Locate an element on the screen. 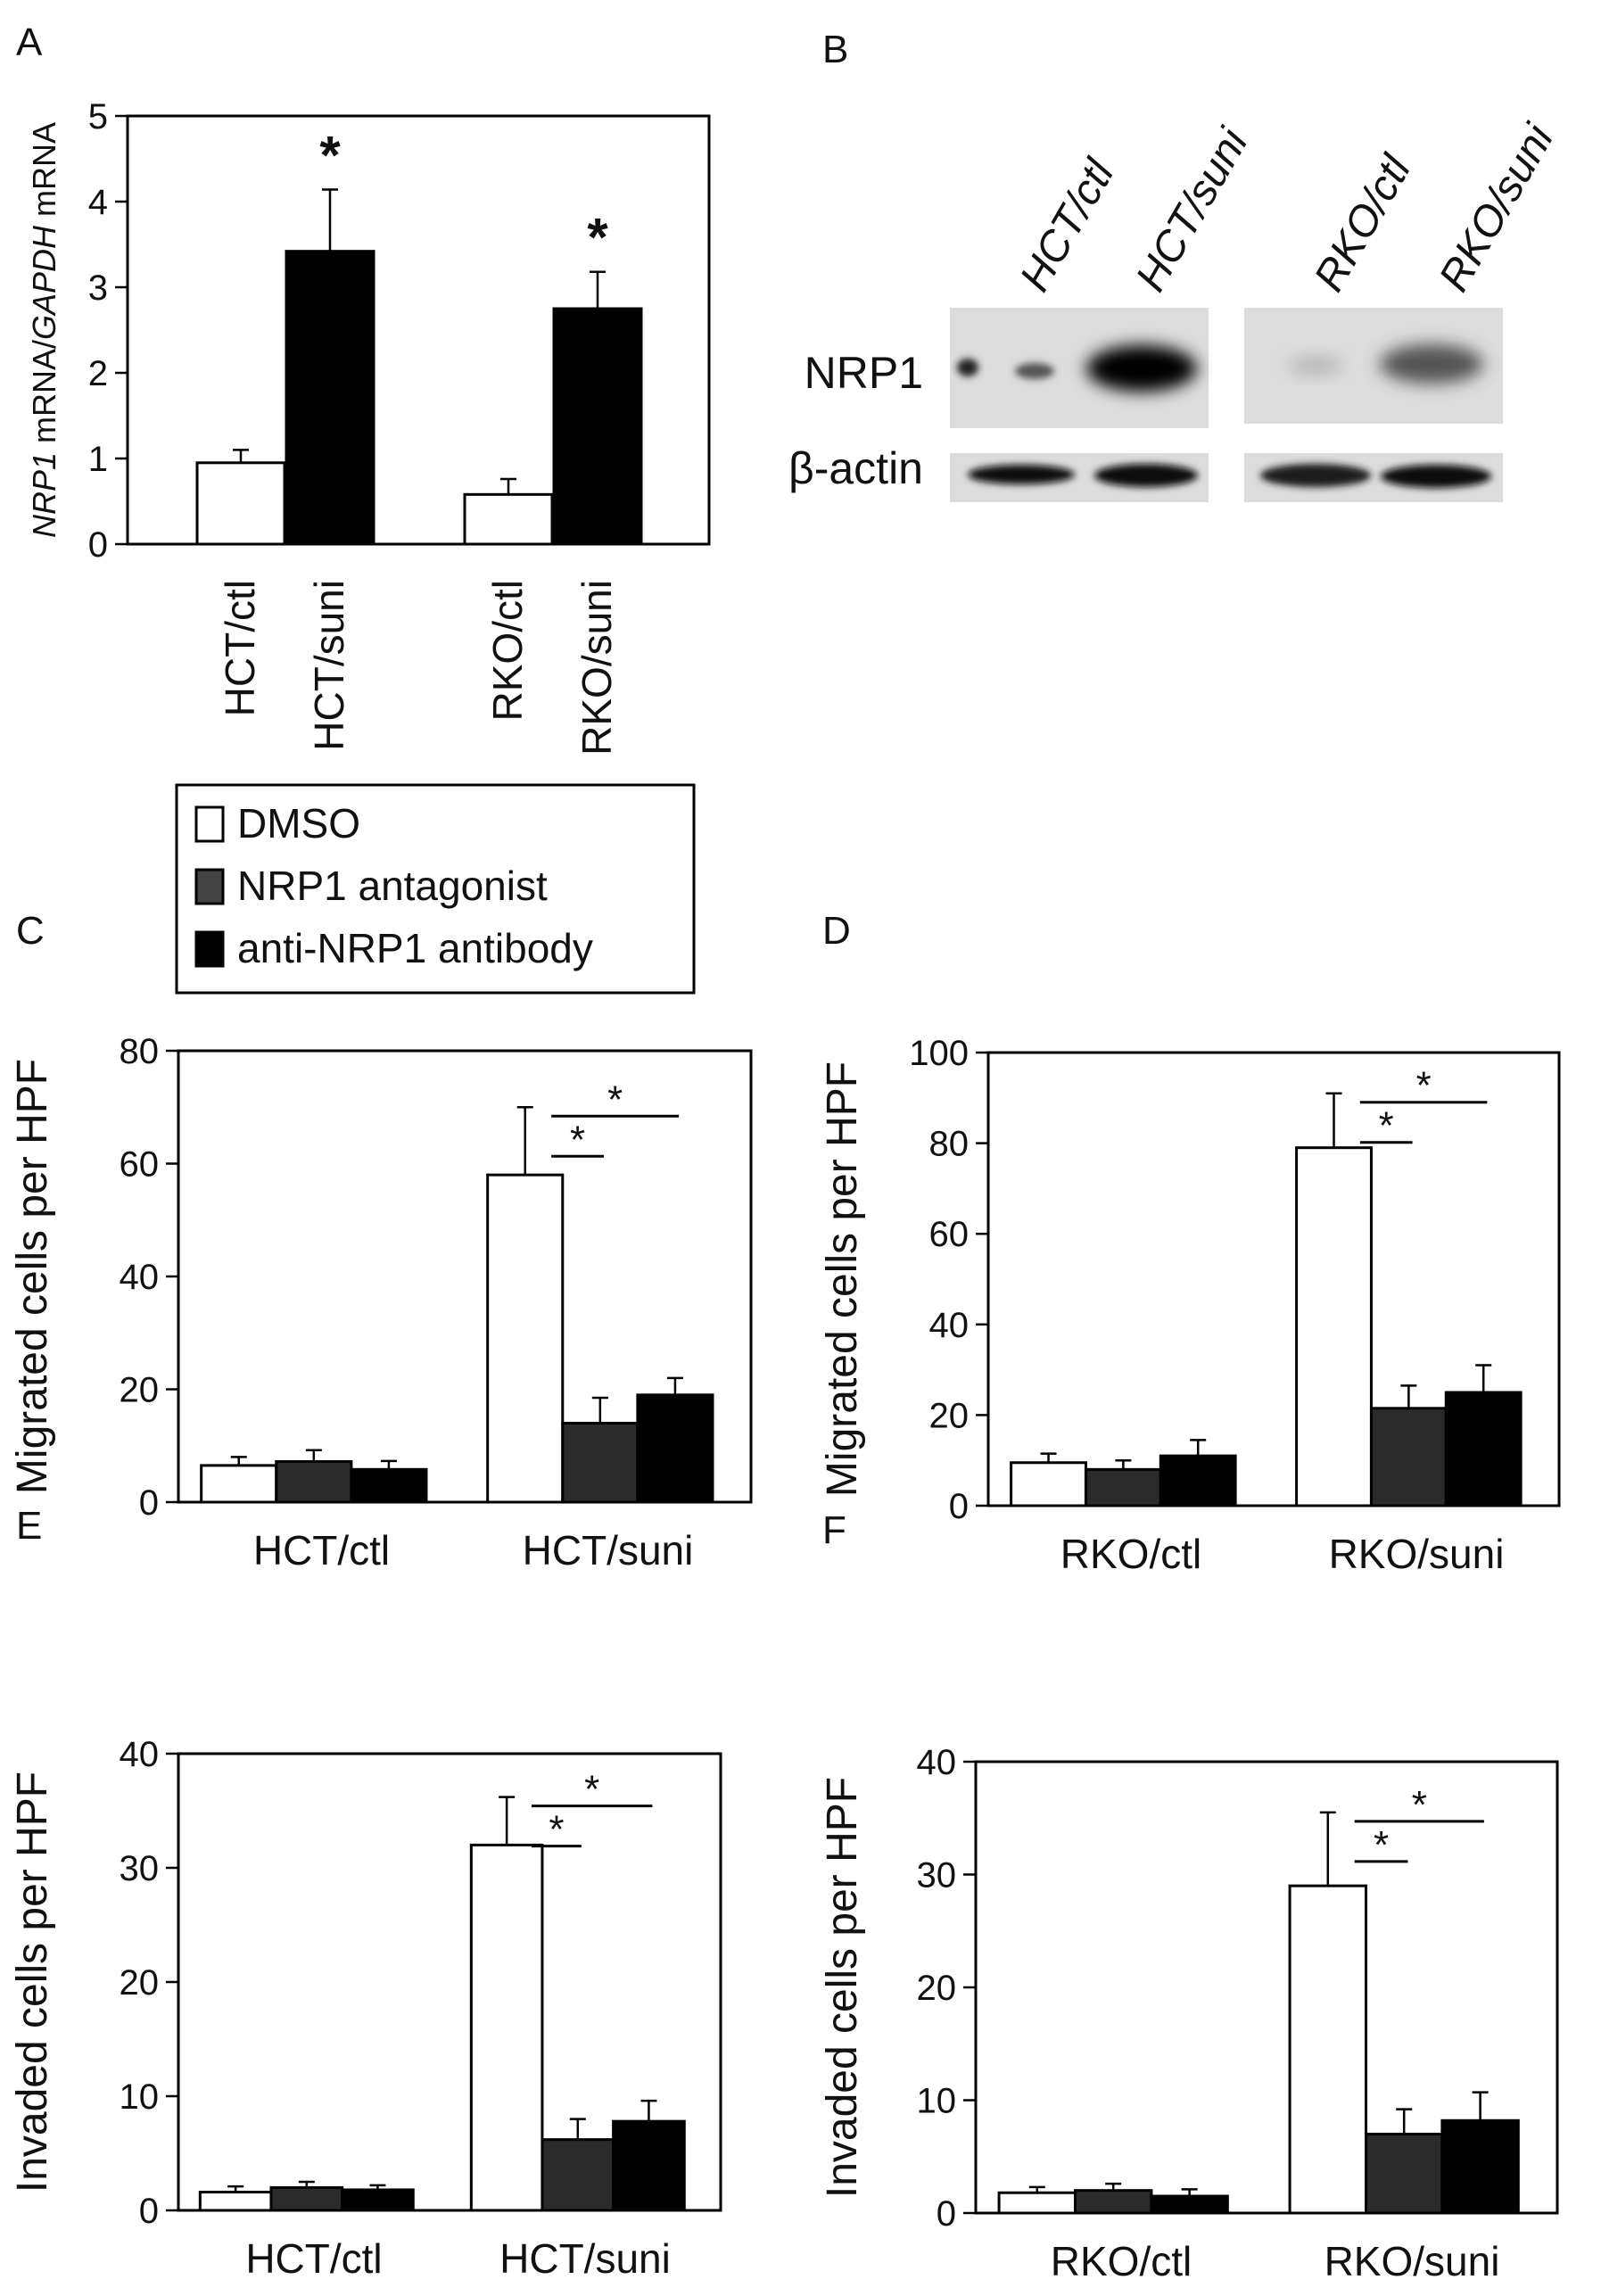 The height and width of the screenshot is (2296, 1601). blot-lane-label: RKO/ctl is located at coordinates (1363, 223).